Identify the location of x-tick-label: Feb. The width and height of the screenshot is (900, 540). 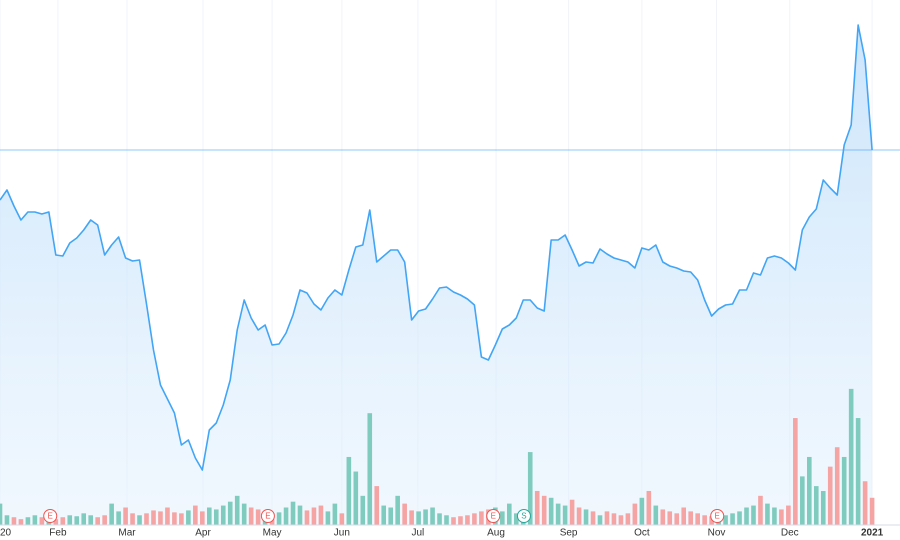
(58, 533).